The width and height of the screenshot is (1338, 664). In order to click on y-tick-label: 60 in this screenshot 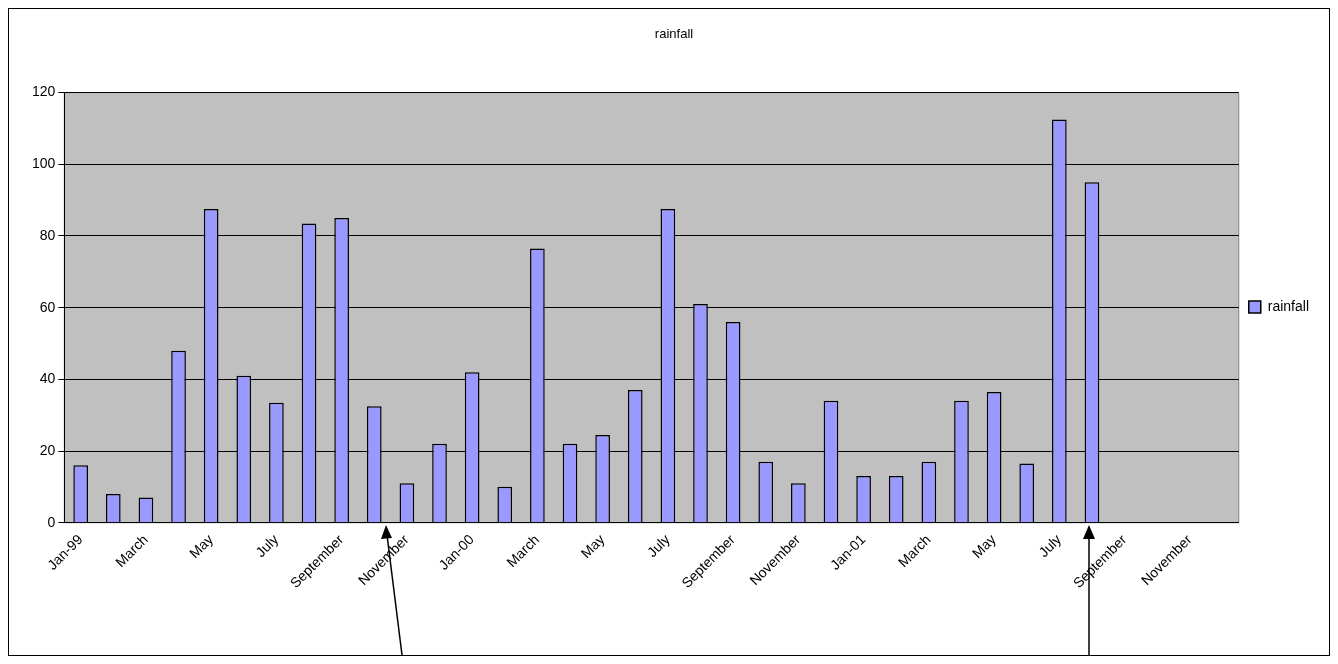, I will do `click(47, 306)`.